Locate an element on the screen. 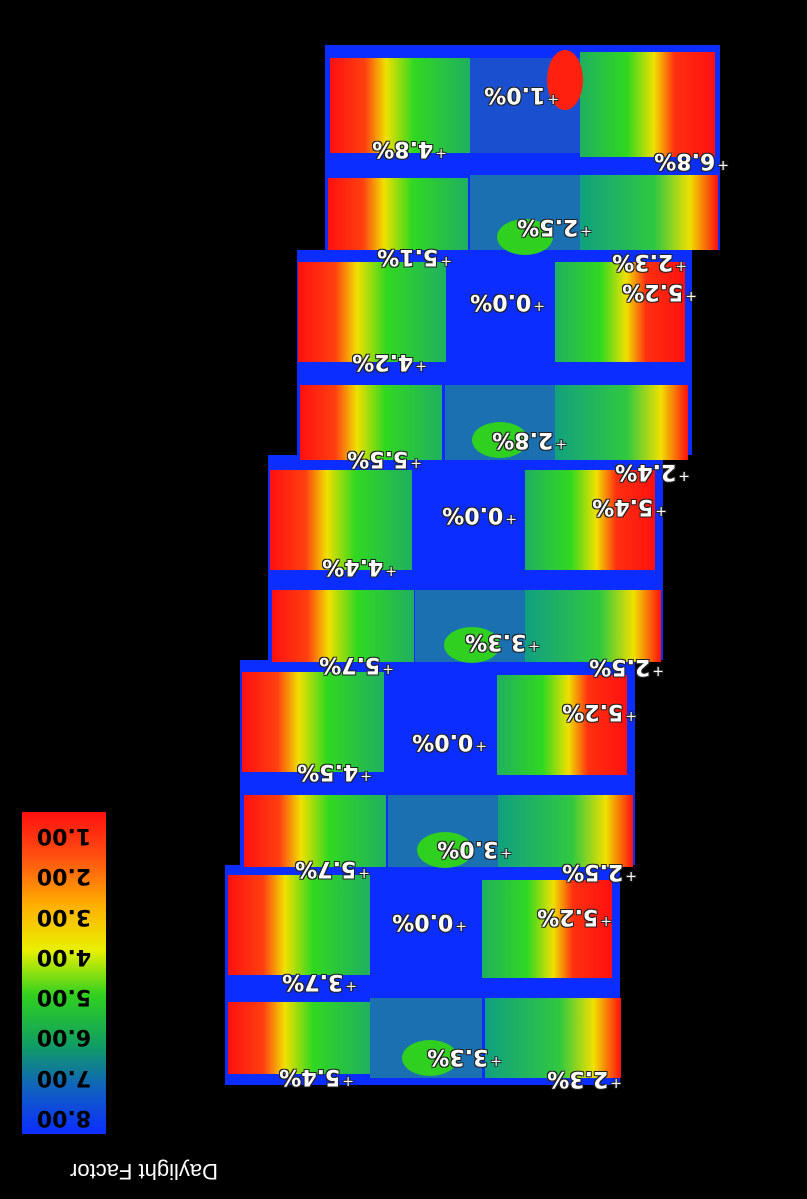 The height and width of the screenshot is (1199, 807). room-value-text: 4.5% is located at coordinates (328, 771).